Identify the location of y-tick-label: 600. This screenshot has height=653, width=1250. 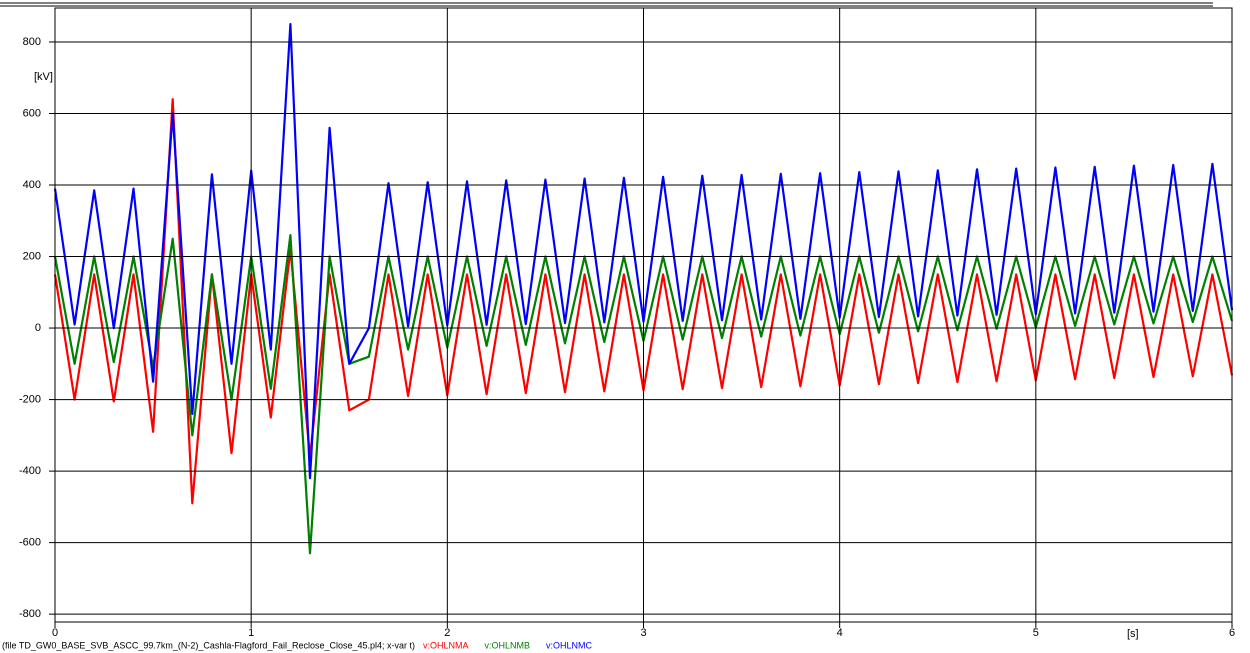
(32, 113).